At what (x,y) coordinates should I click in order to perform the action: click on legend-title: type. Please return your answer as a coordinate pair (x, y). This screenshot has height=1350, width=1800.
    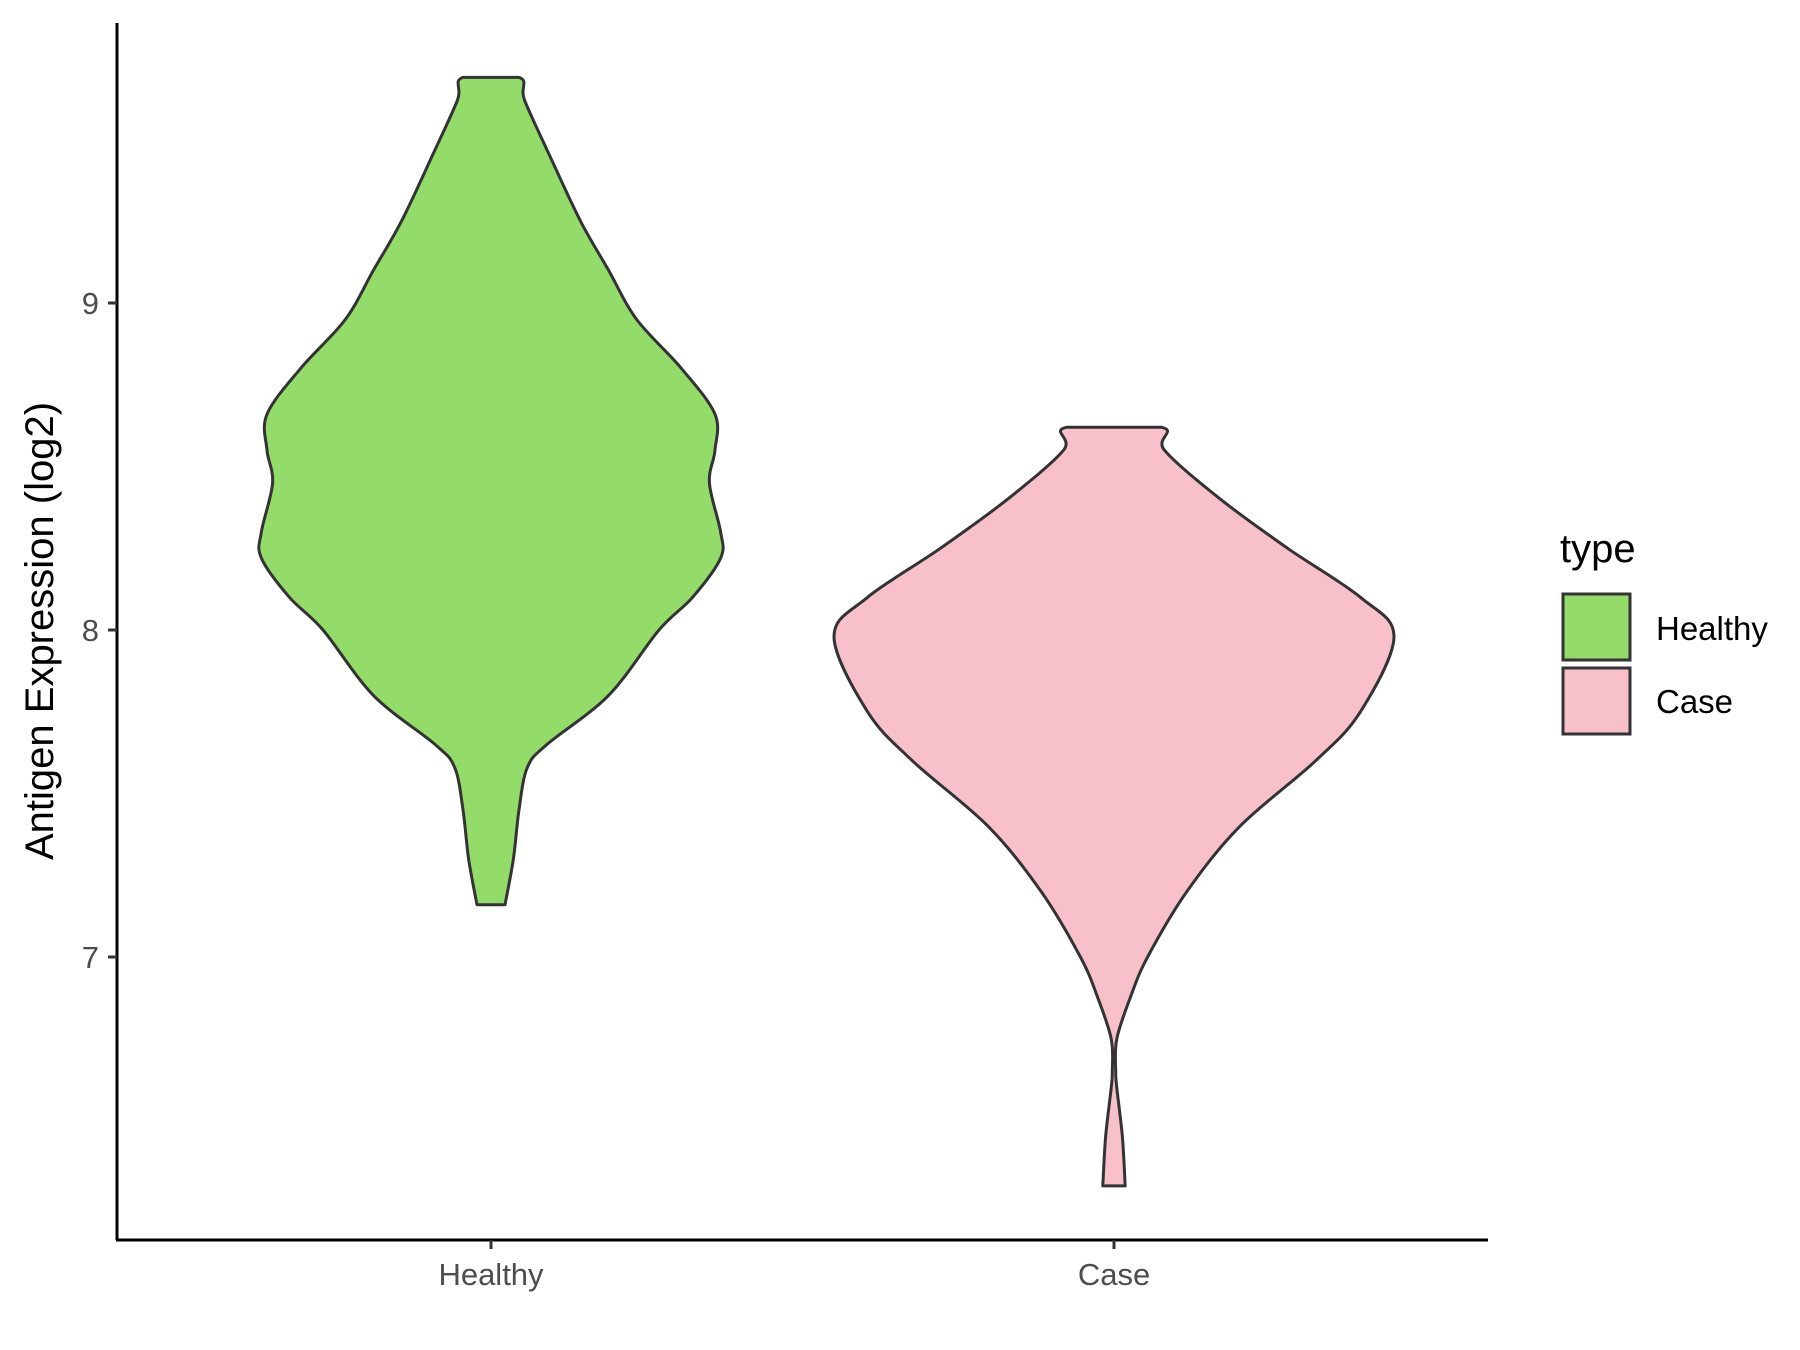
    Looking at the image, I should click on (1598, 549).